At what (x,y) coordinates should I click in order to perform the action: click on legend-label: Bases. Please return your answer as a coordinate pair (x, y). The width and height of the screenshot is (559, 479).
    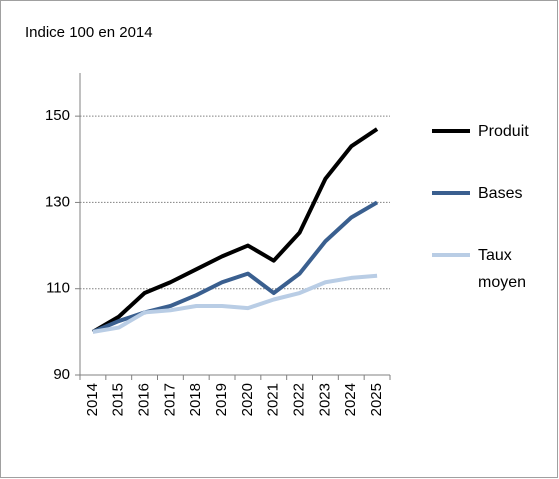
    Looking at the image, I should click on (500, 193).